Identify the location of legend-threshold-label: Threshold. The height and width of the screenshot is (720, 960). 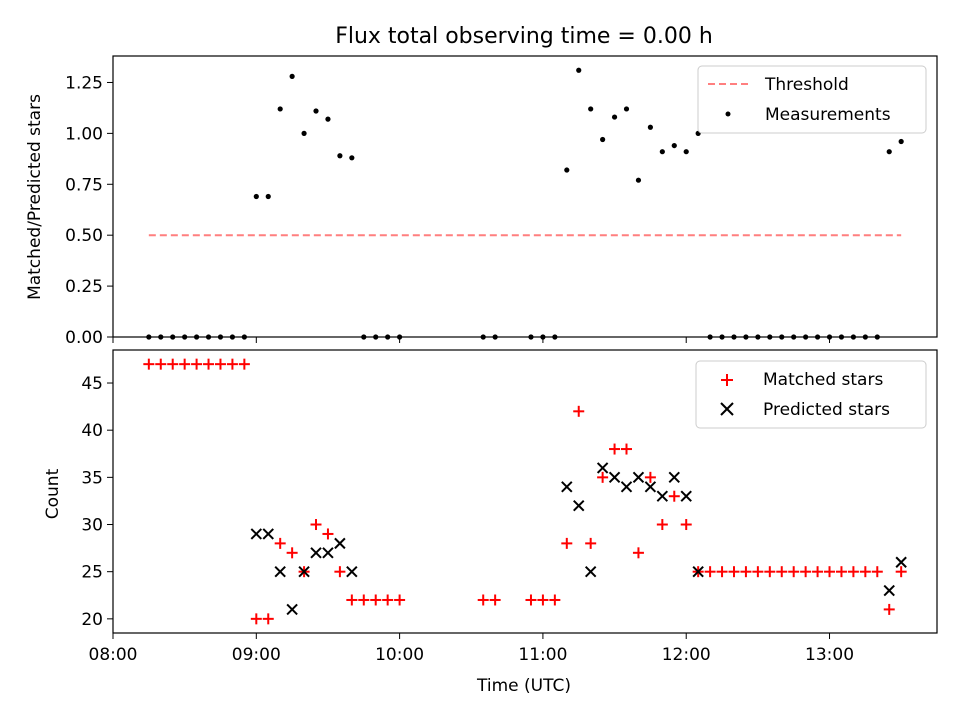
(806, 85).